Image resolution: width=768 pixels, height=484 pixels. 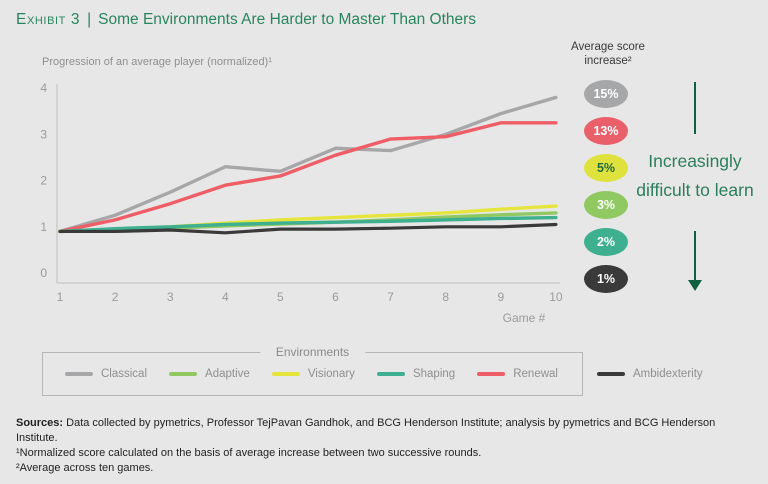 What do you see at coordinates (43, 227) in the screenshot?
I see `y-tick-label: 1` at bounding box center [43, 227].